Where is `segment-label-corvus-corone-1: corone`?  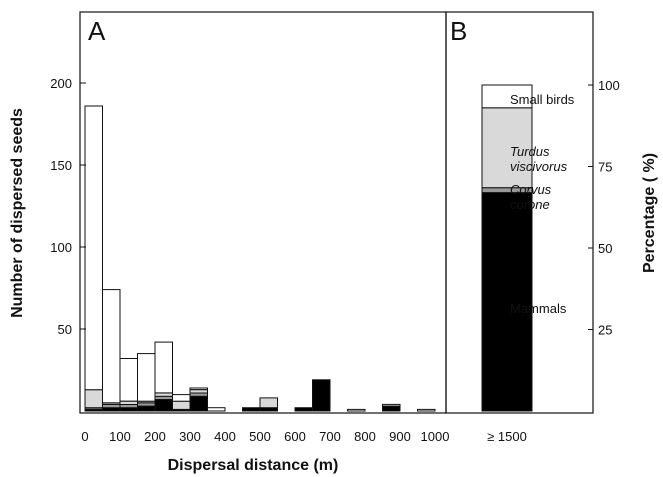
segment-label-corvus-corone-1: corone is located at coordinates (530, 204).